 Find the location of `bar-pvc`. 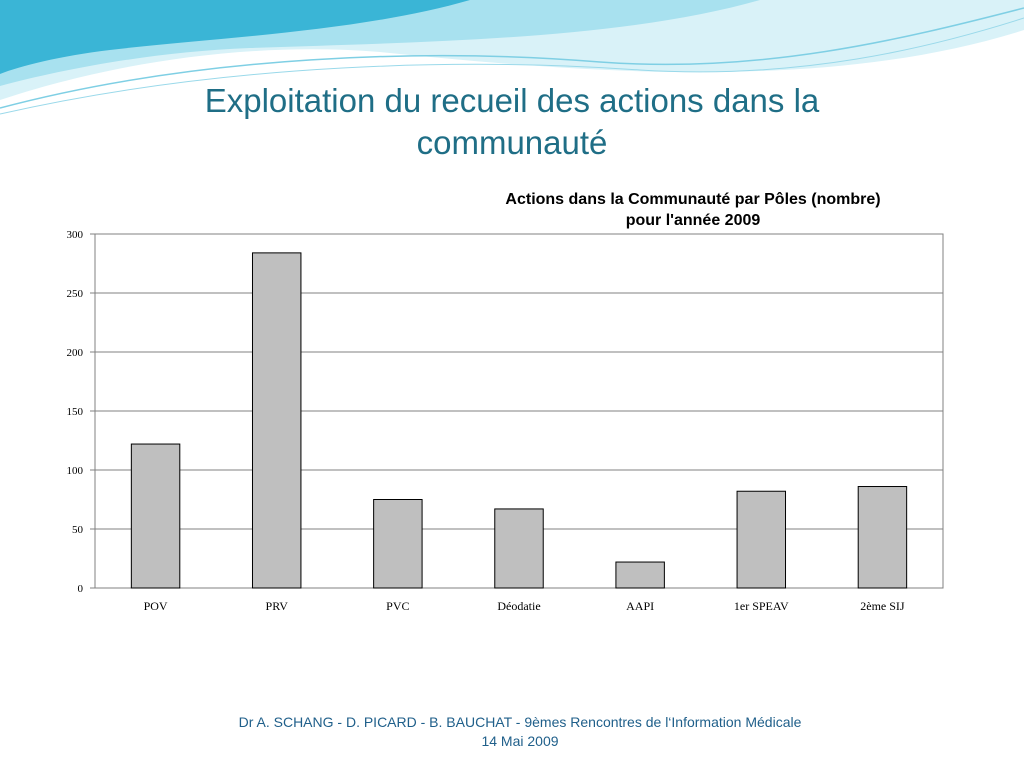

bar-pvc is located at coordinates (398, 544).